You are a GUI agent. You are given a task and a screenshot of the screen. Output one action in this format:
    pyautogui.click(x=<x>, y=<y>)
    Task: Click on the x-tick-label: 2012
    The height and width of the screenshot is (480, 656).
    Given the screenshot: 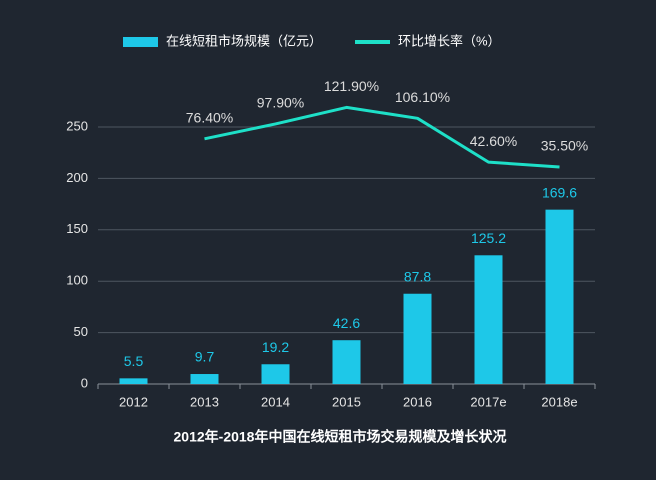 What is the action you would take?
    pyautogui.click(x=133, y=401)
    